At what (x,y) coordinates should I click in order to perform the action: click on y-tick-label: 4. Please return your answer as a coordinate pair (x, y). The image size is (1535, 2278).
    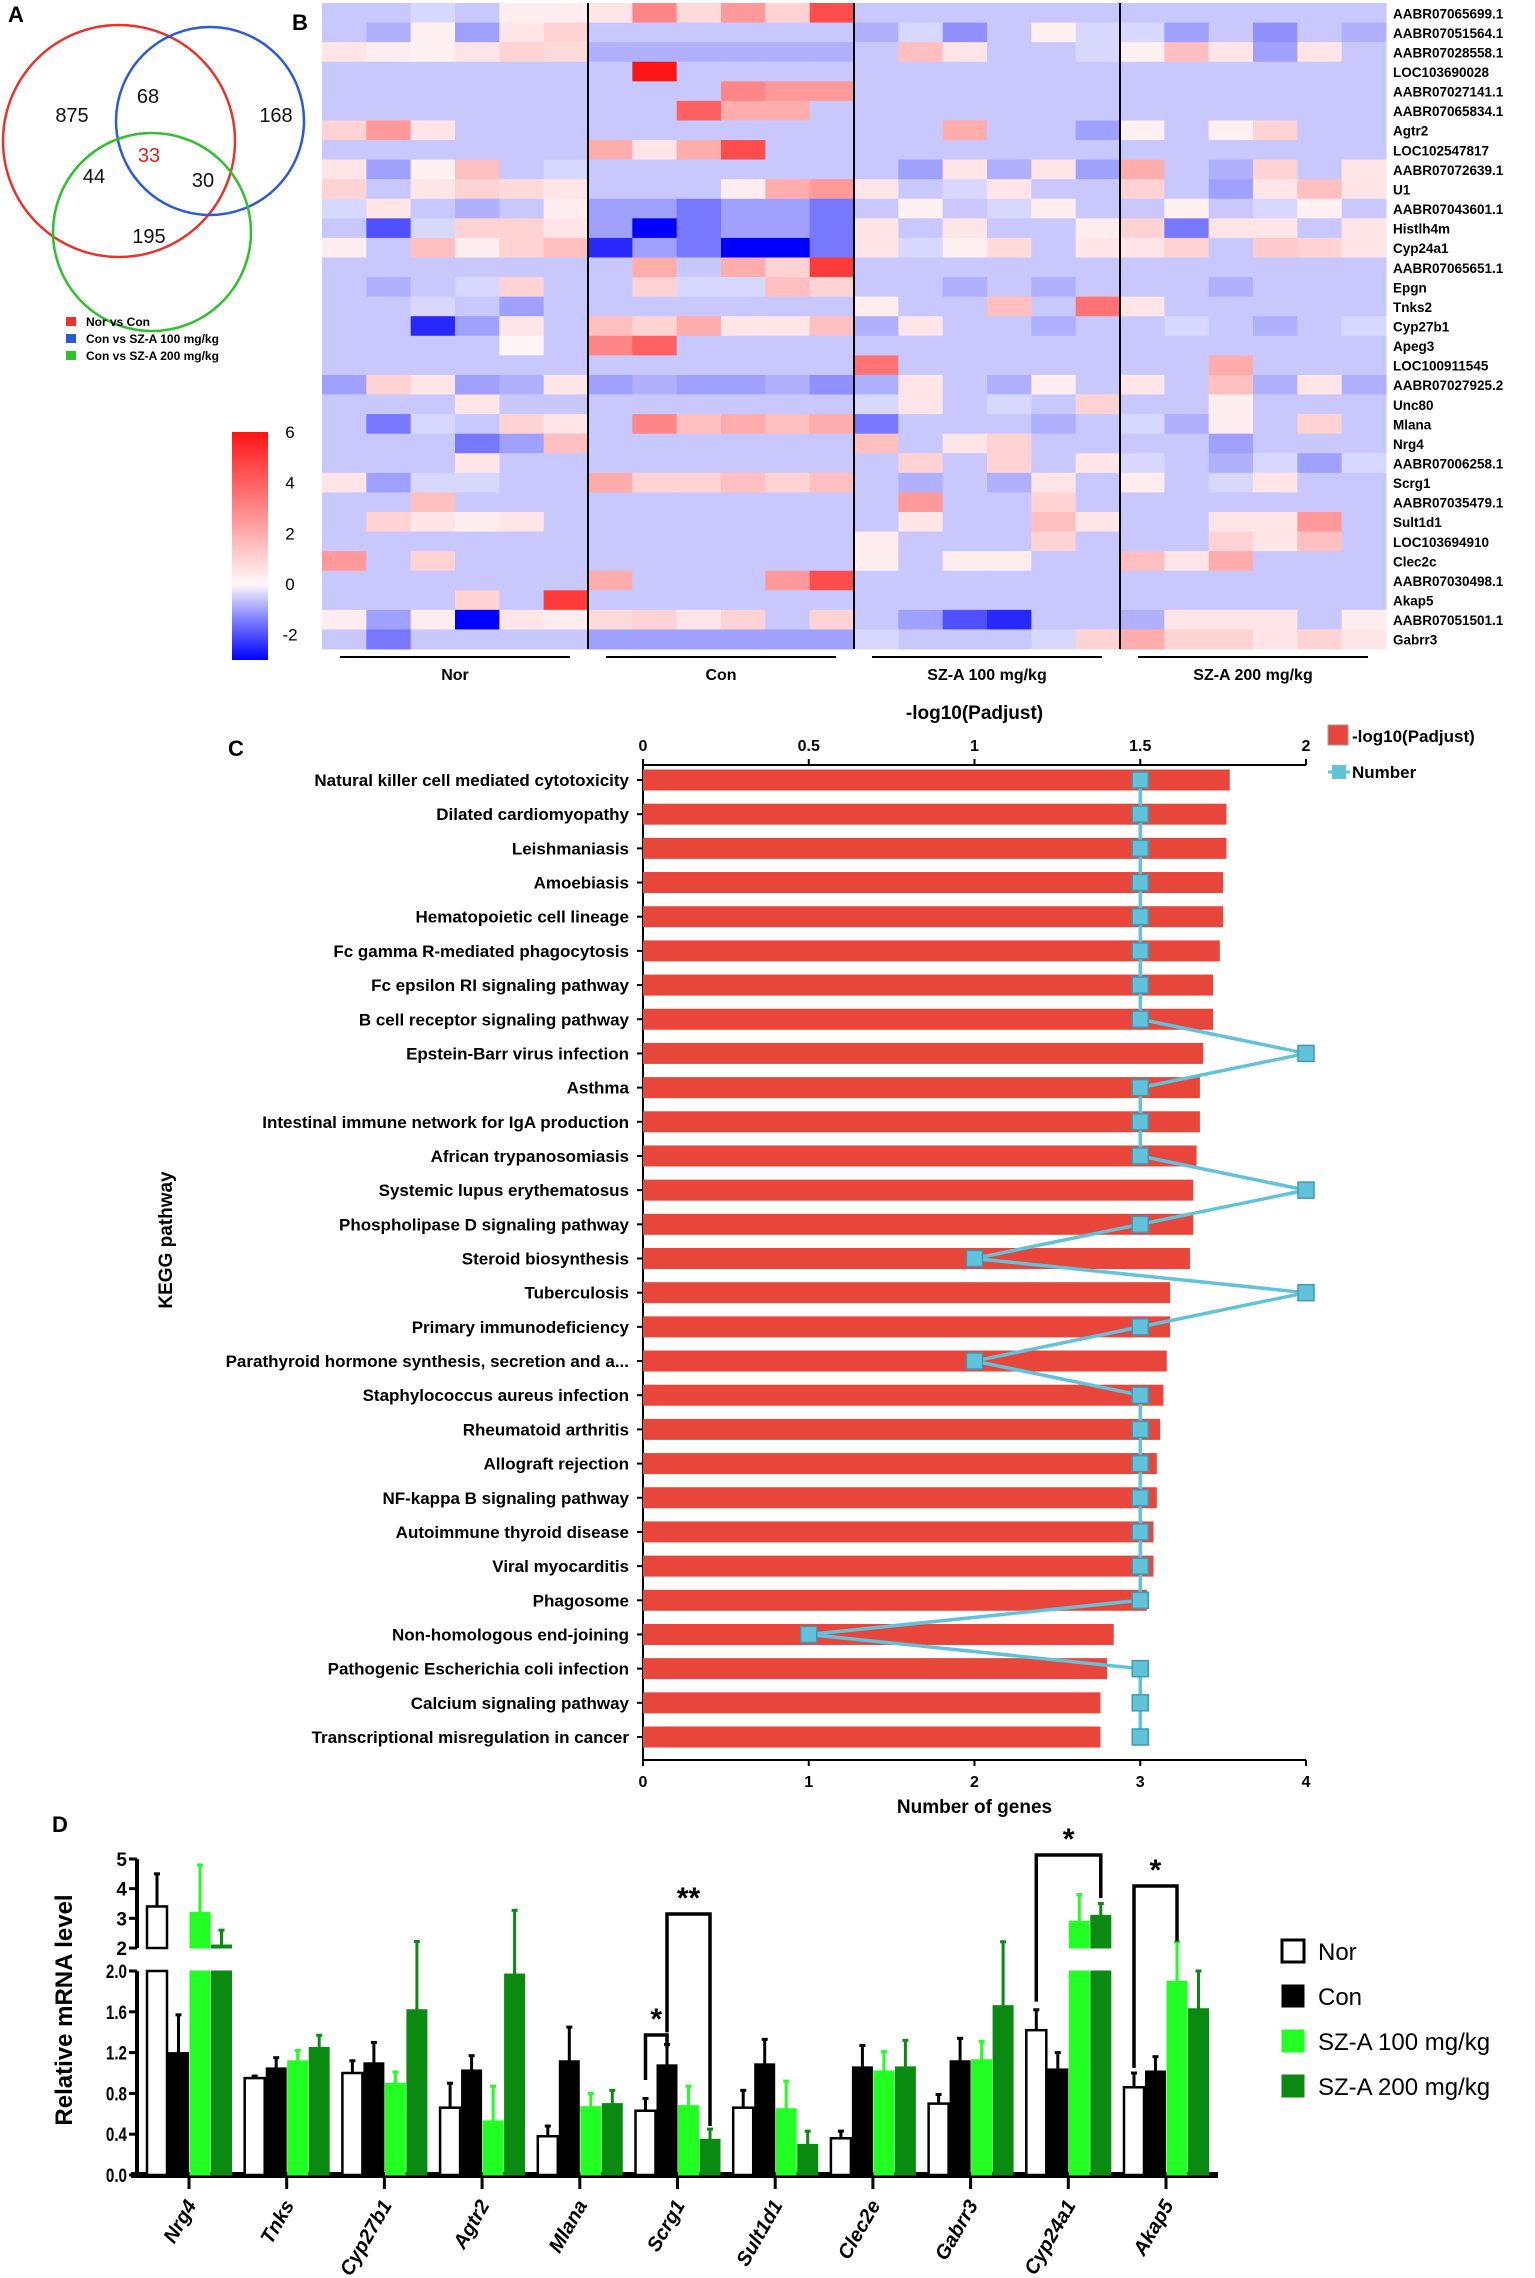
    Looking at the image, I should click on (121, 1890).